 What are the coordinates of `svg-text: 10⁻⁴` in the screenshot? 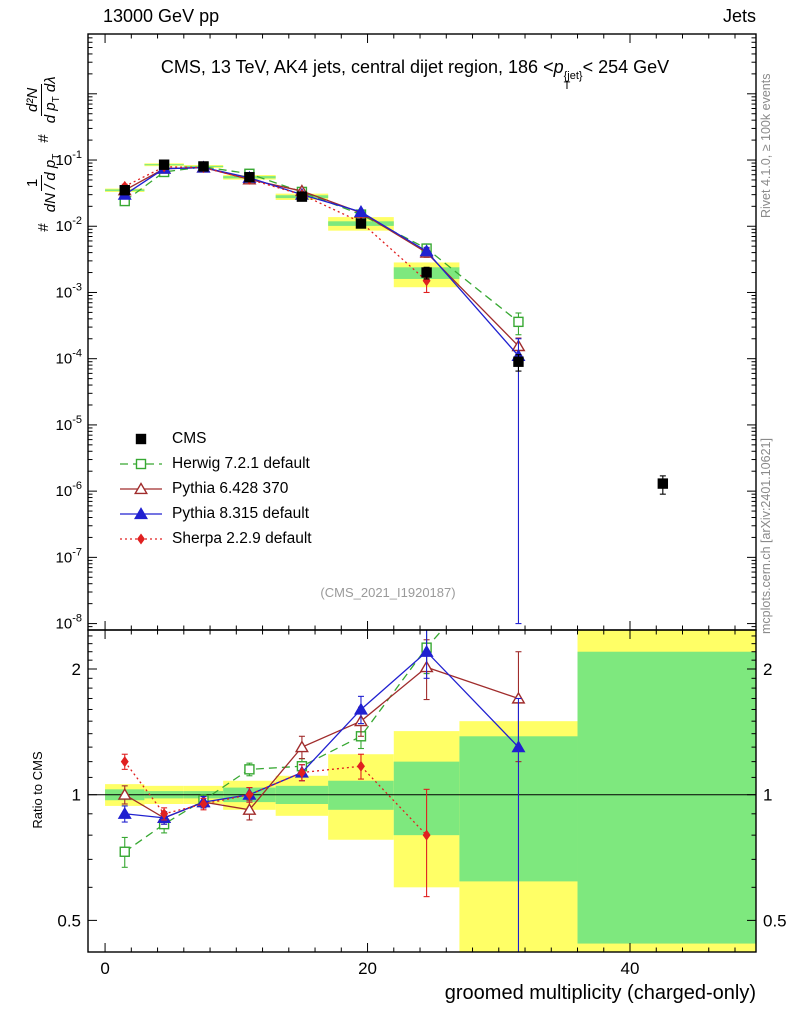 It's located at (69, 358).